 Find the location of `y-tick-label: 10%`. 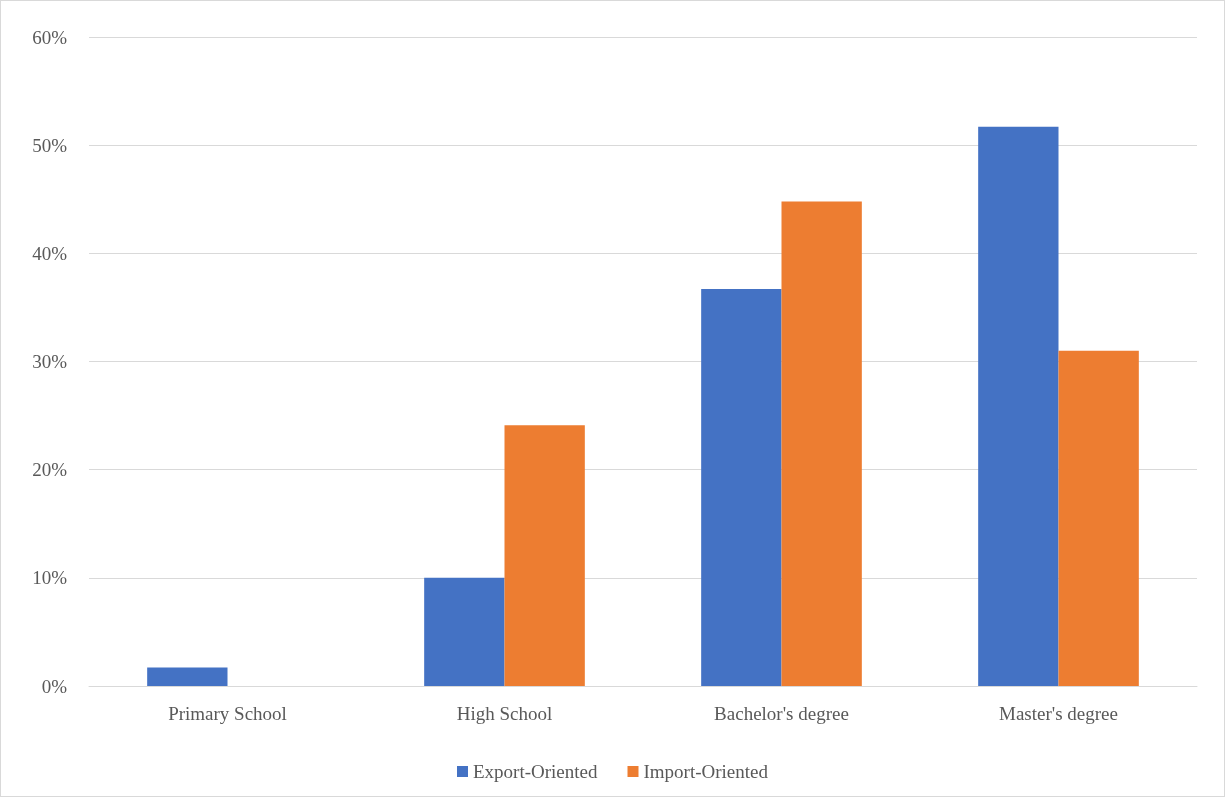

y-tick-label: 10% is located at coordinates (50, 578).